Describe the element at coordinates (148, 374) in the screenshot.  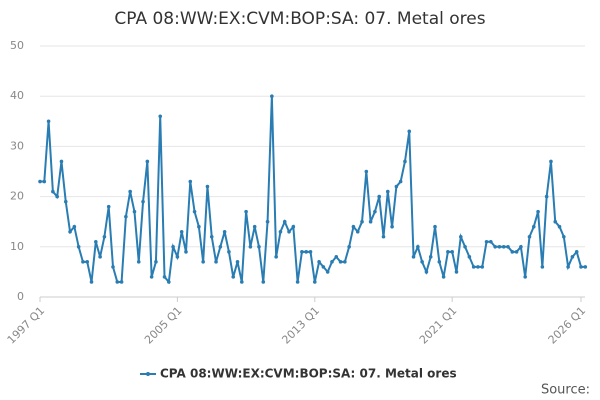
I see `legend-marker` at that location.